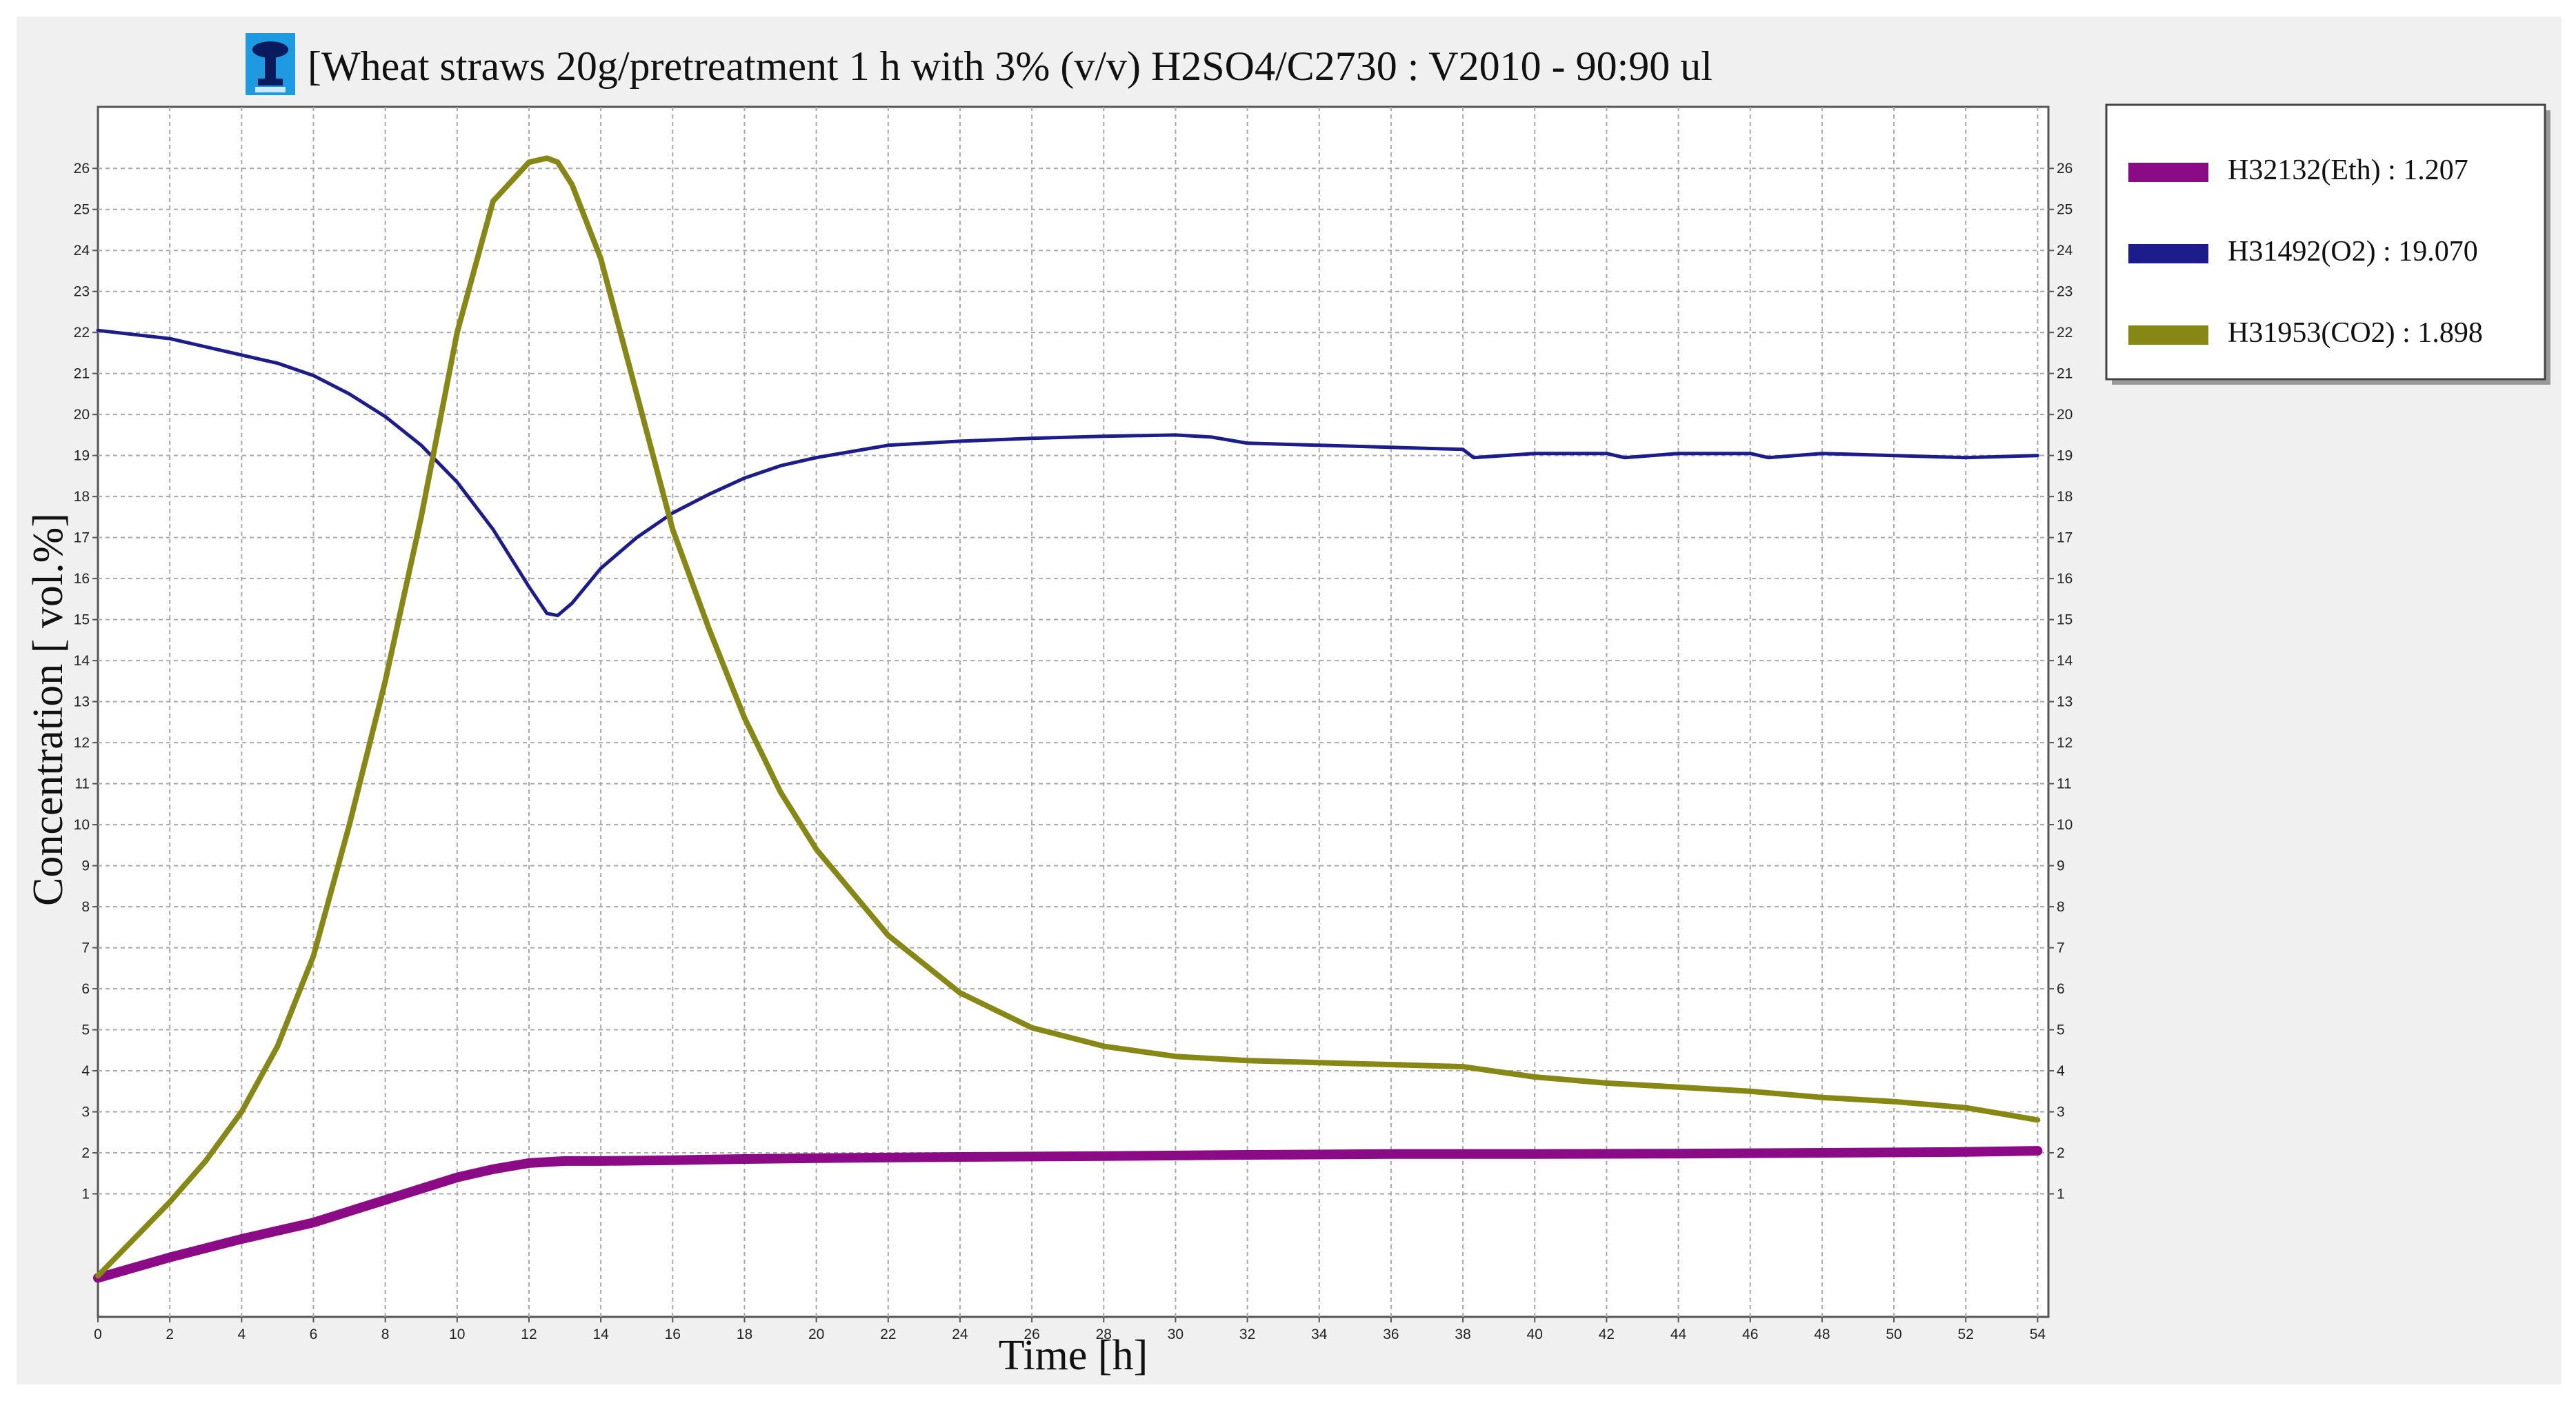  I want to click on y-tick-label: 26, so click(82, 169).